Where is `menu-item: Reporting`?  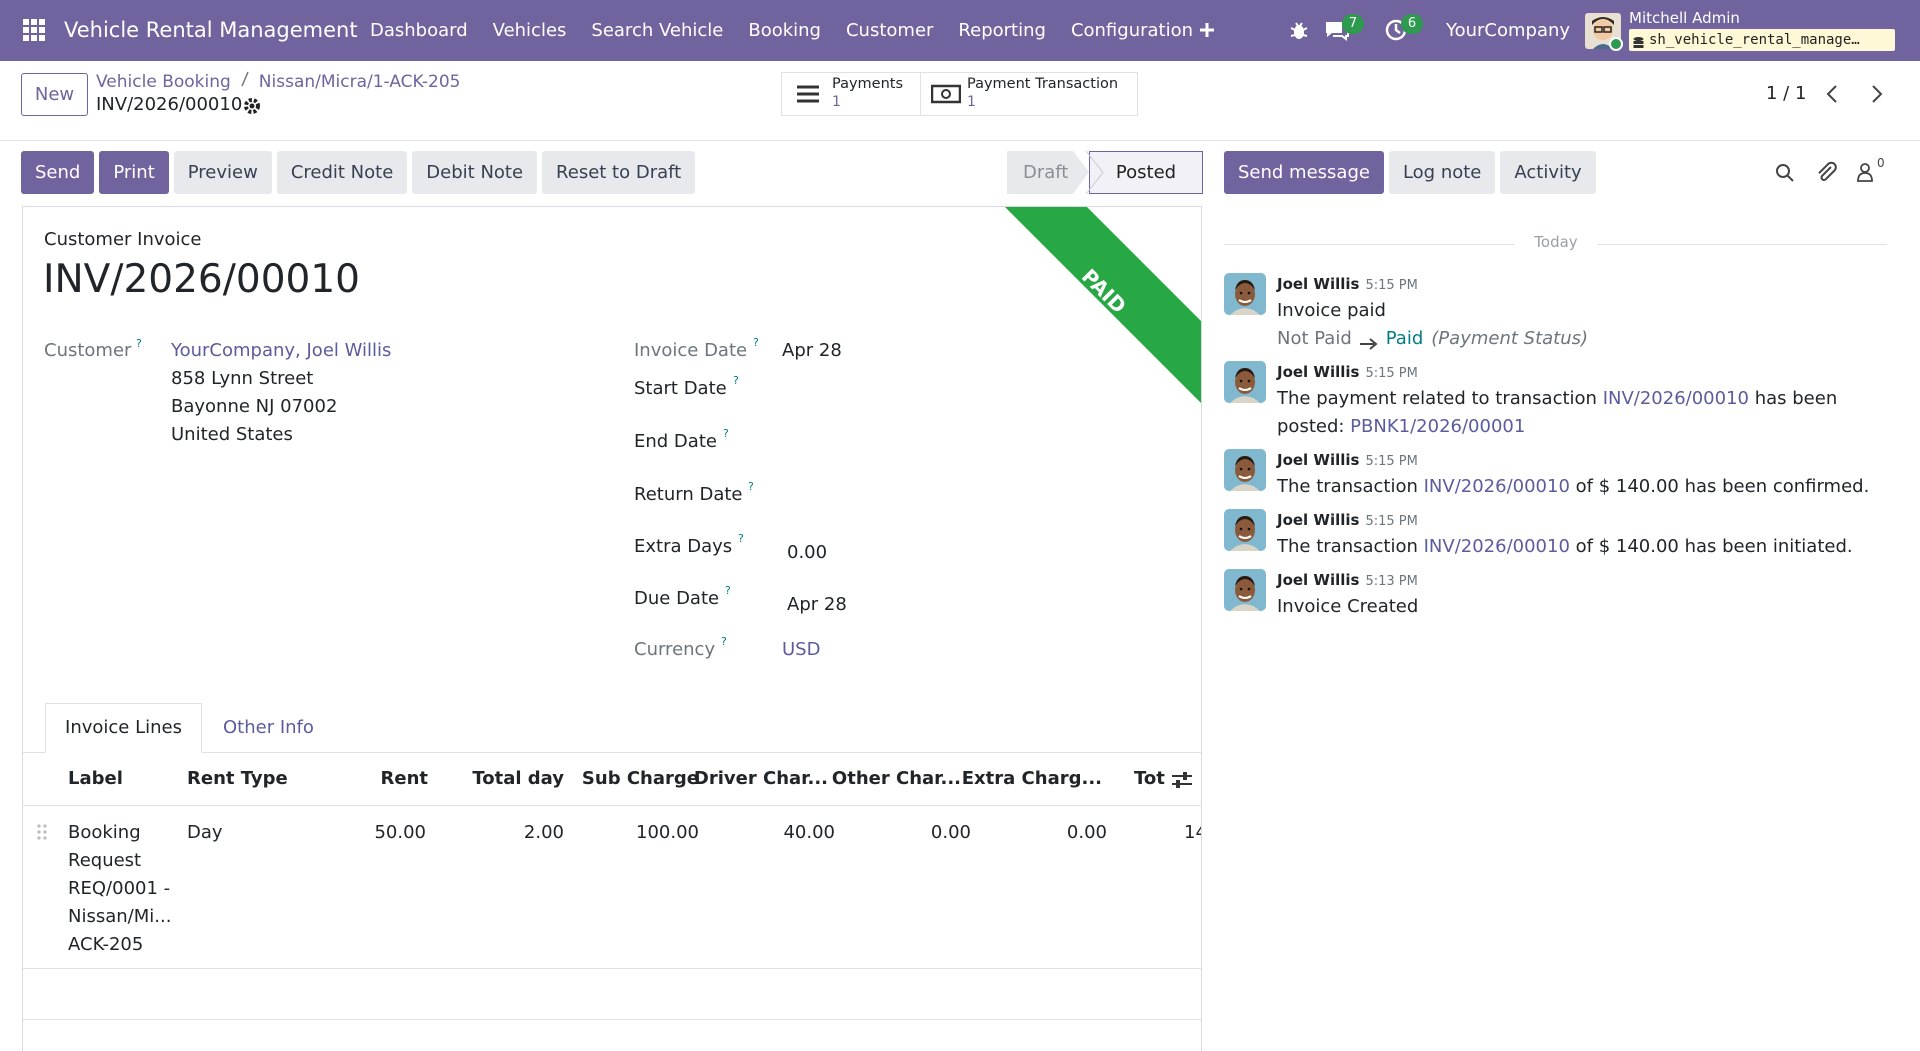 menu-item: Reporting is located at coordinates (1002, 30).